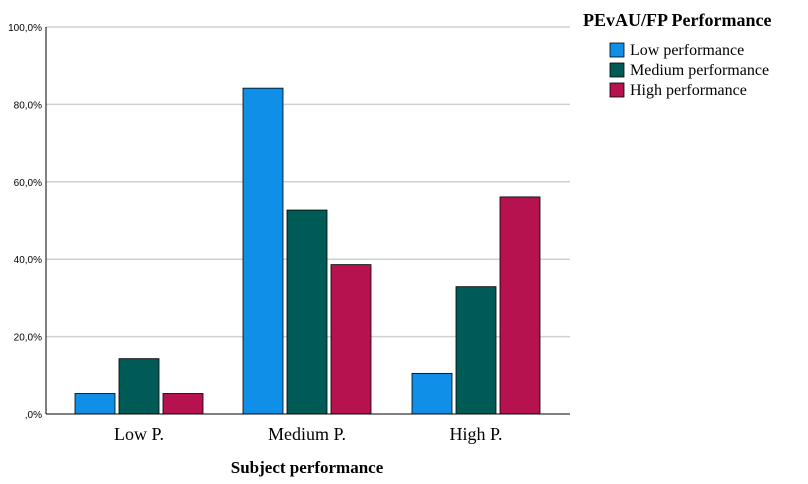 Image resolution: width=808 pixels, height=484 pixels. Describe the element at coordinates (28, 338) in the screenshot. I see `y-tick-label: 20,0%` at that location.